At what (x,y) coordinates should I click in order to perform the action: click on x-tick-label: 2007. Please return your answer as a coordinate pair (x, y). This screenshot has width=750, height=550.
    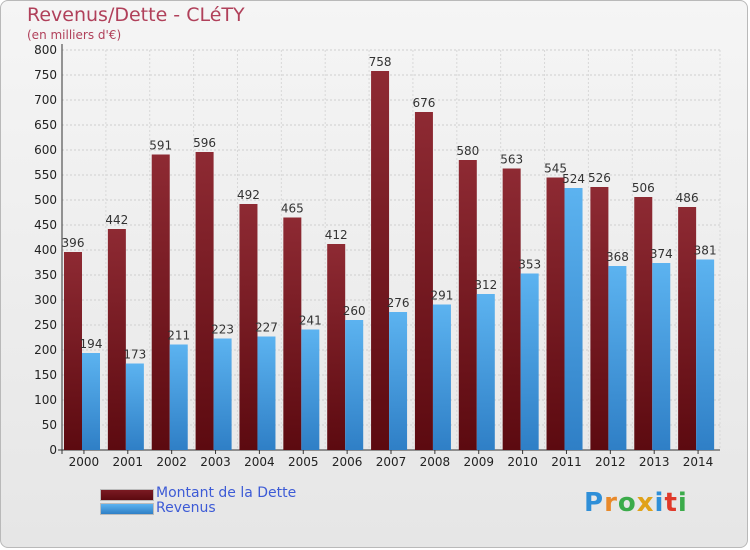
    Looking at the image, I should click on (391, 462).